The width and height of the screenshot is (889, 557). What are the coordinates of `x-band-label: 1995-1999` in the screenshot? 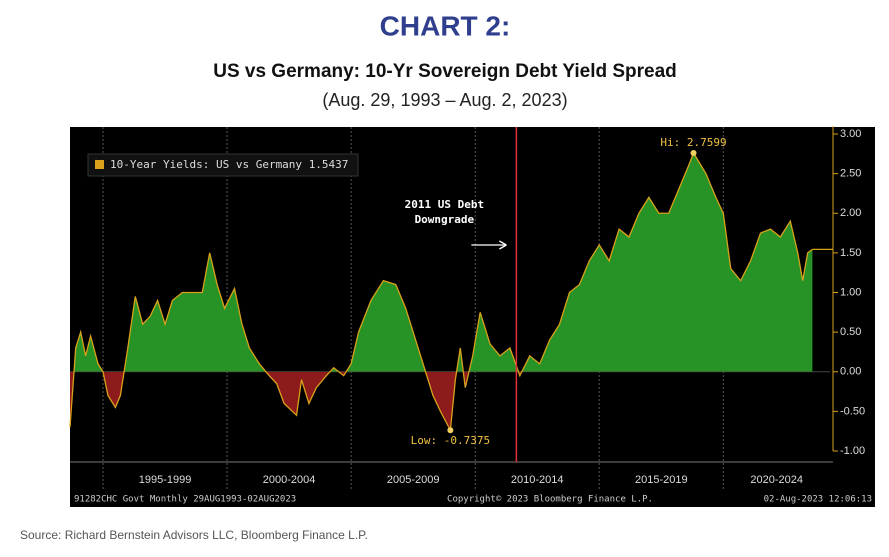 It's located at (165, 480).